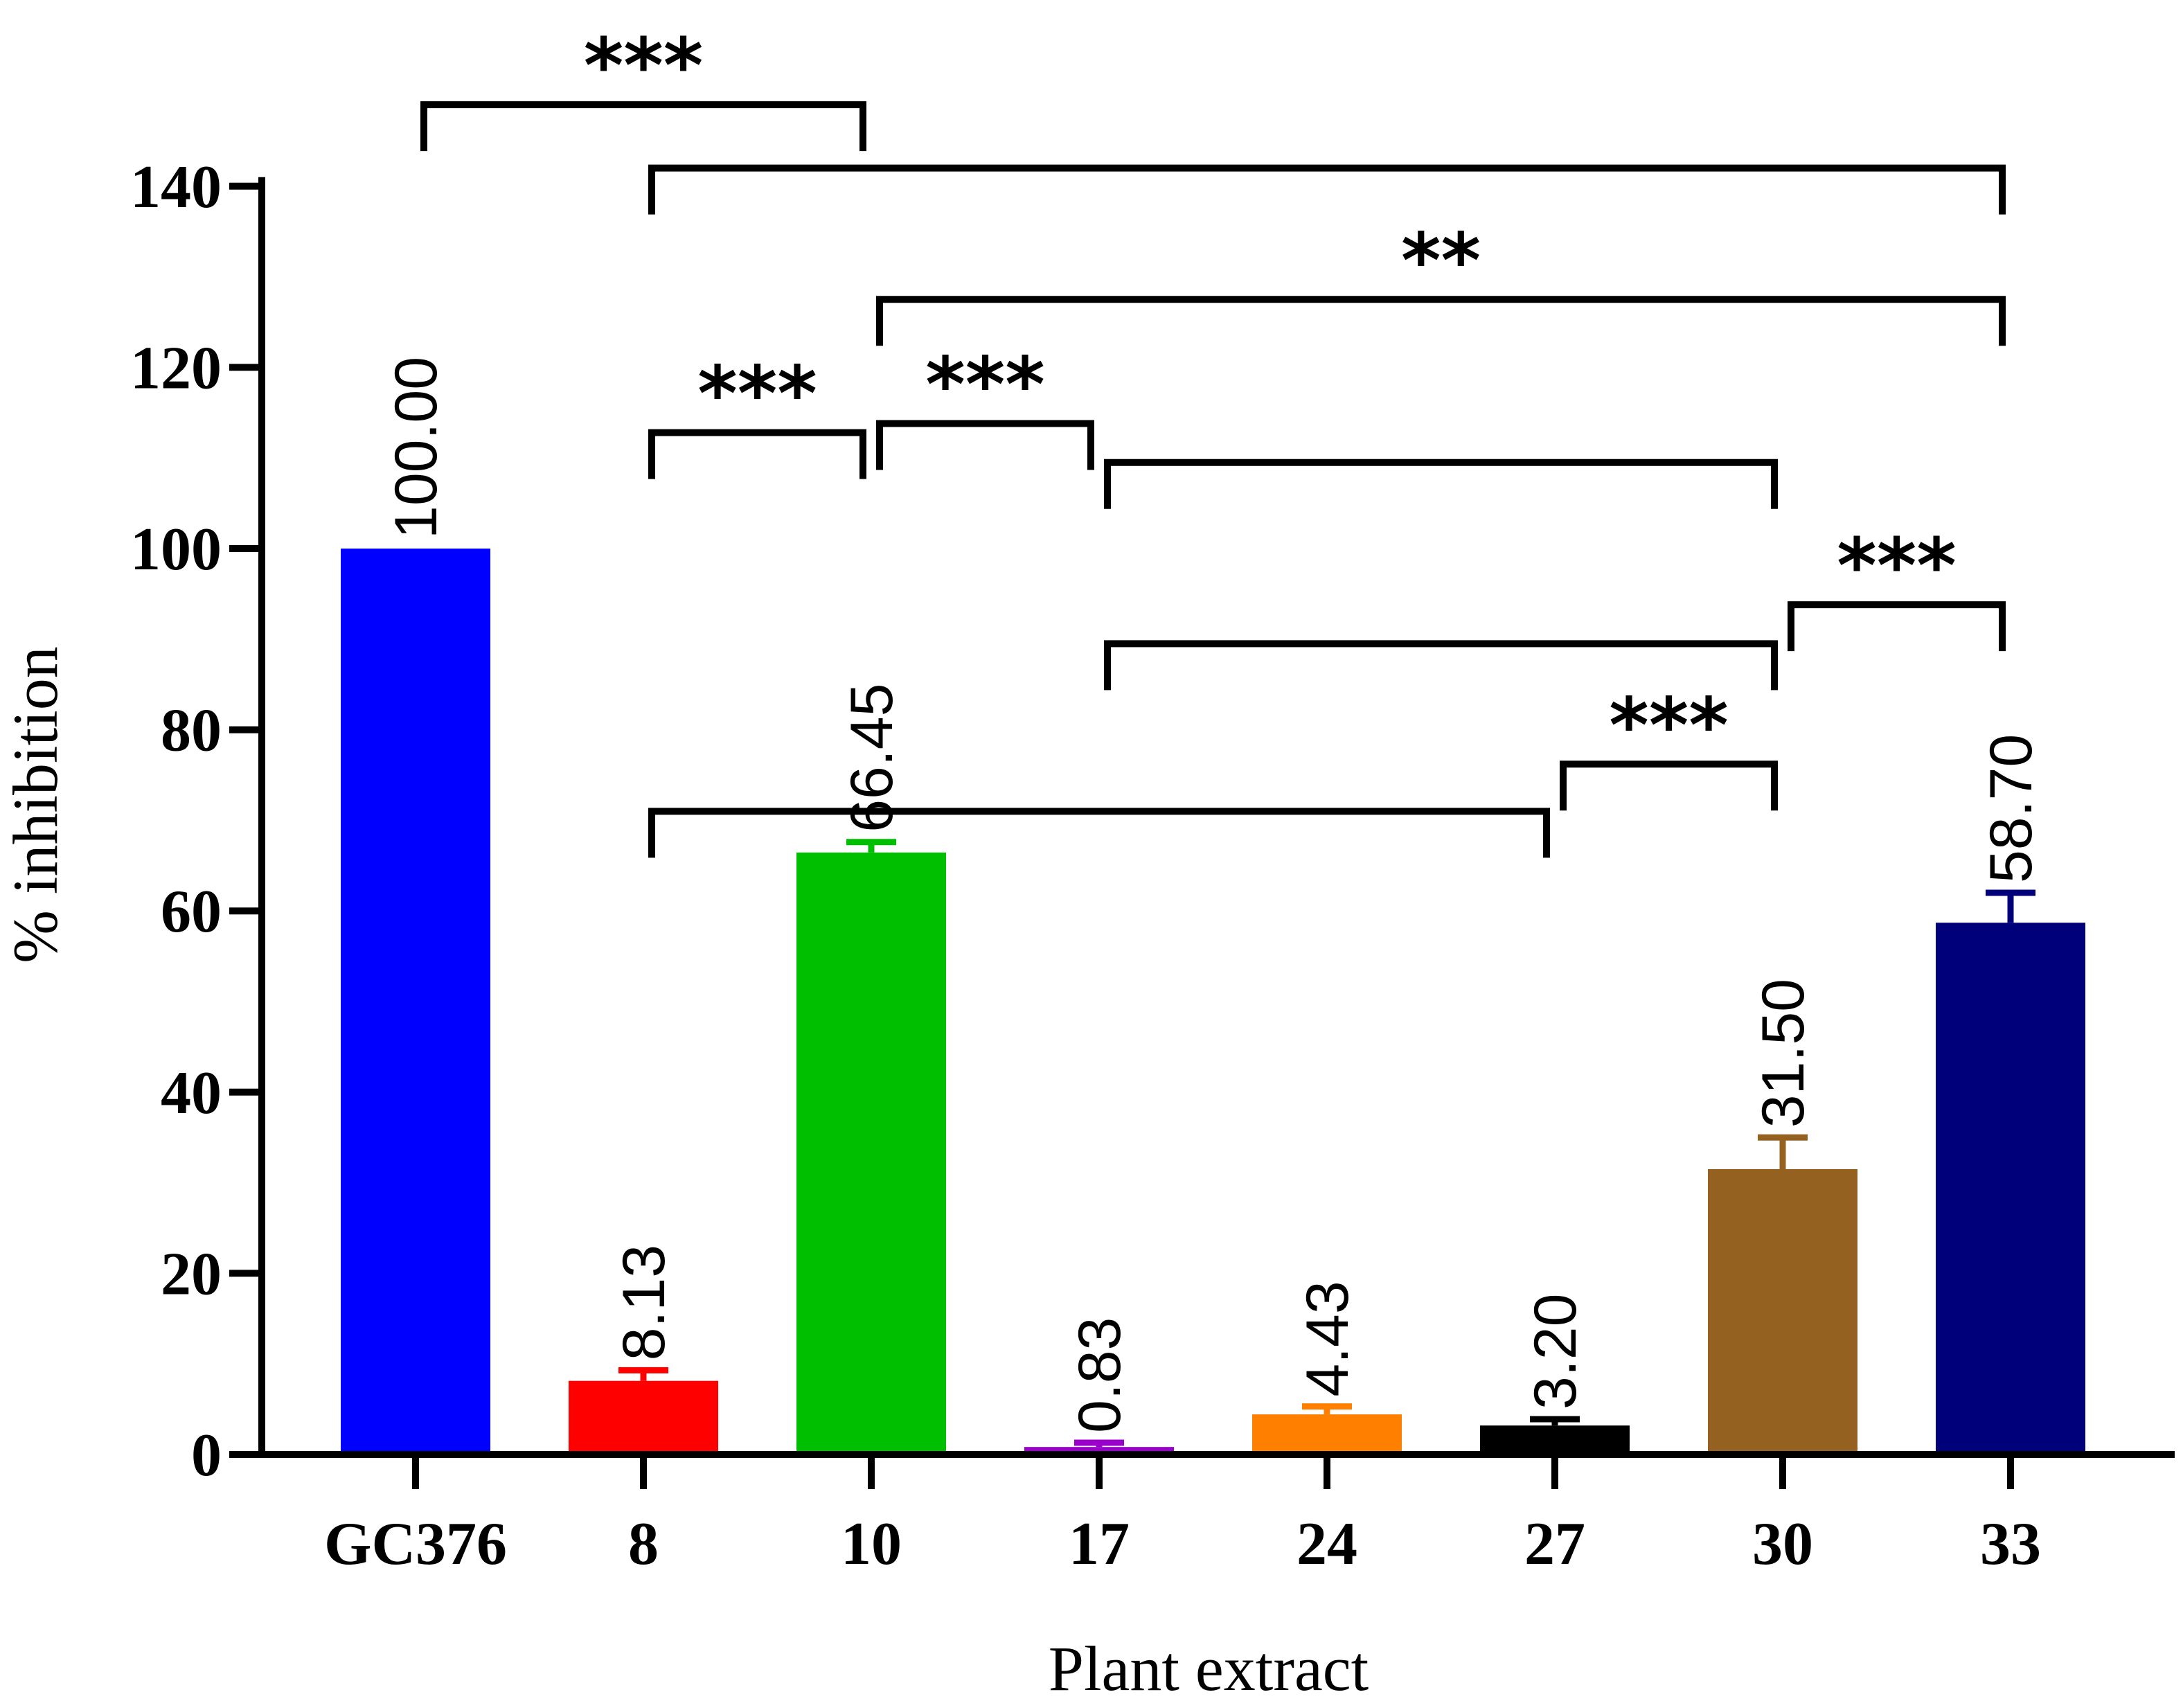 Image resolution: width=2183 pixels, height=1708 pixels. I want to click on x-tick-label: GC376, so click(415, 1544).